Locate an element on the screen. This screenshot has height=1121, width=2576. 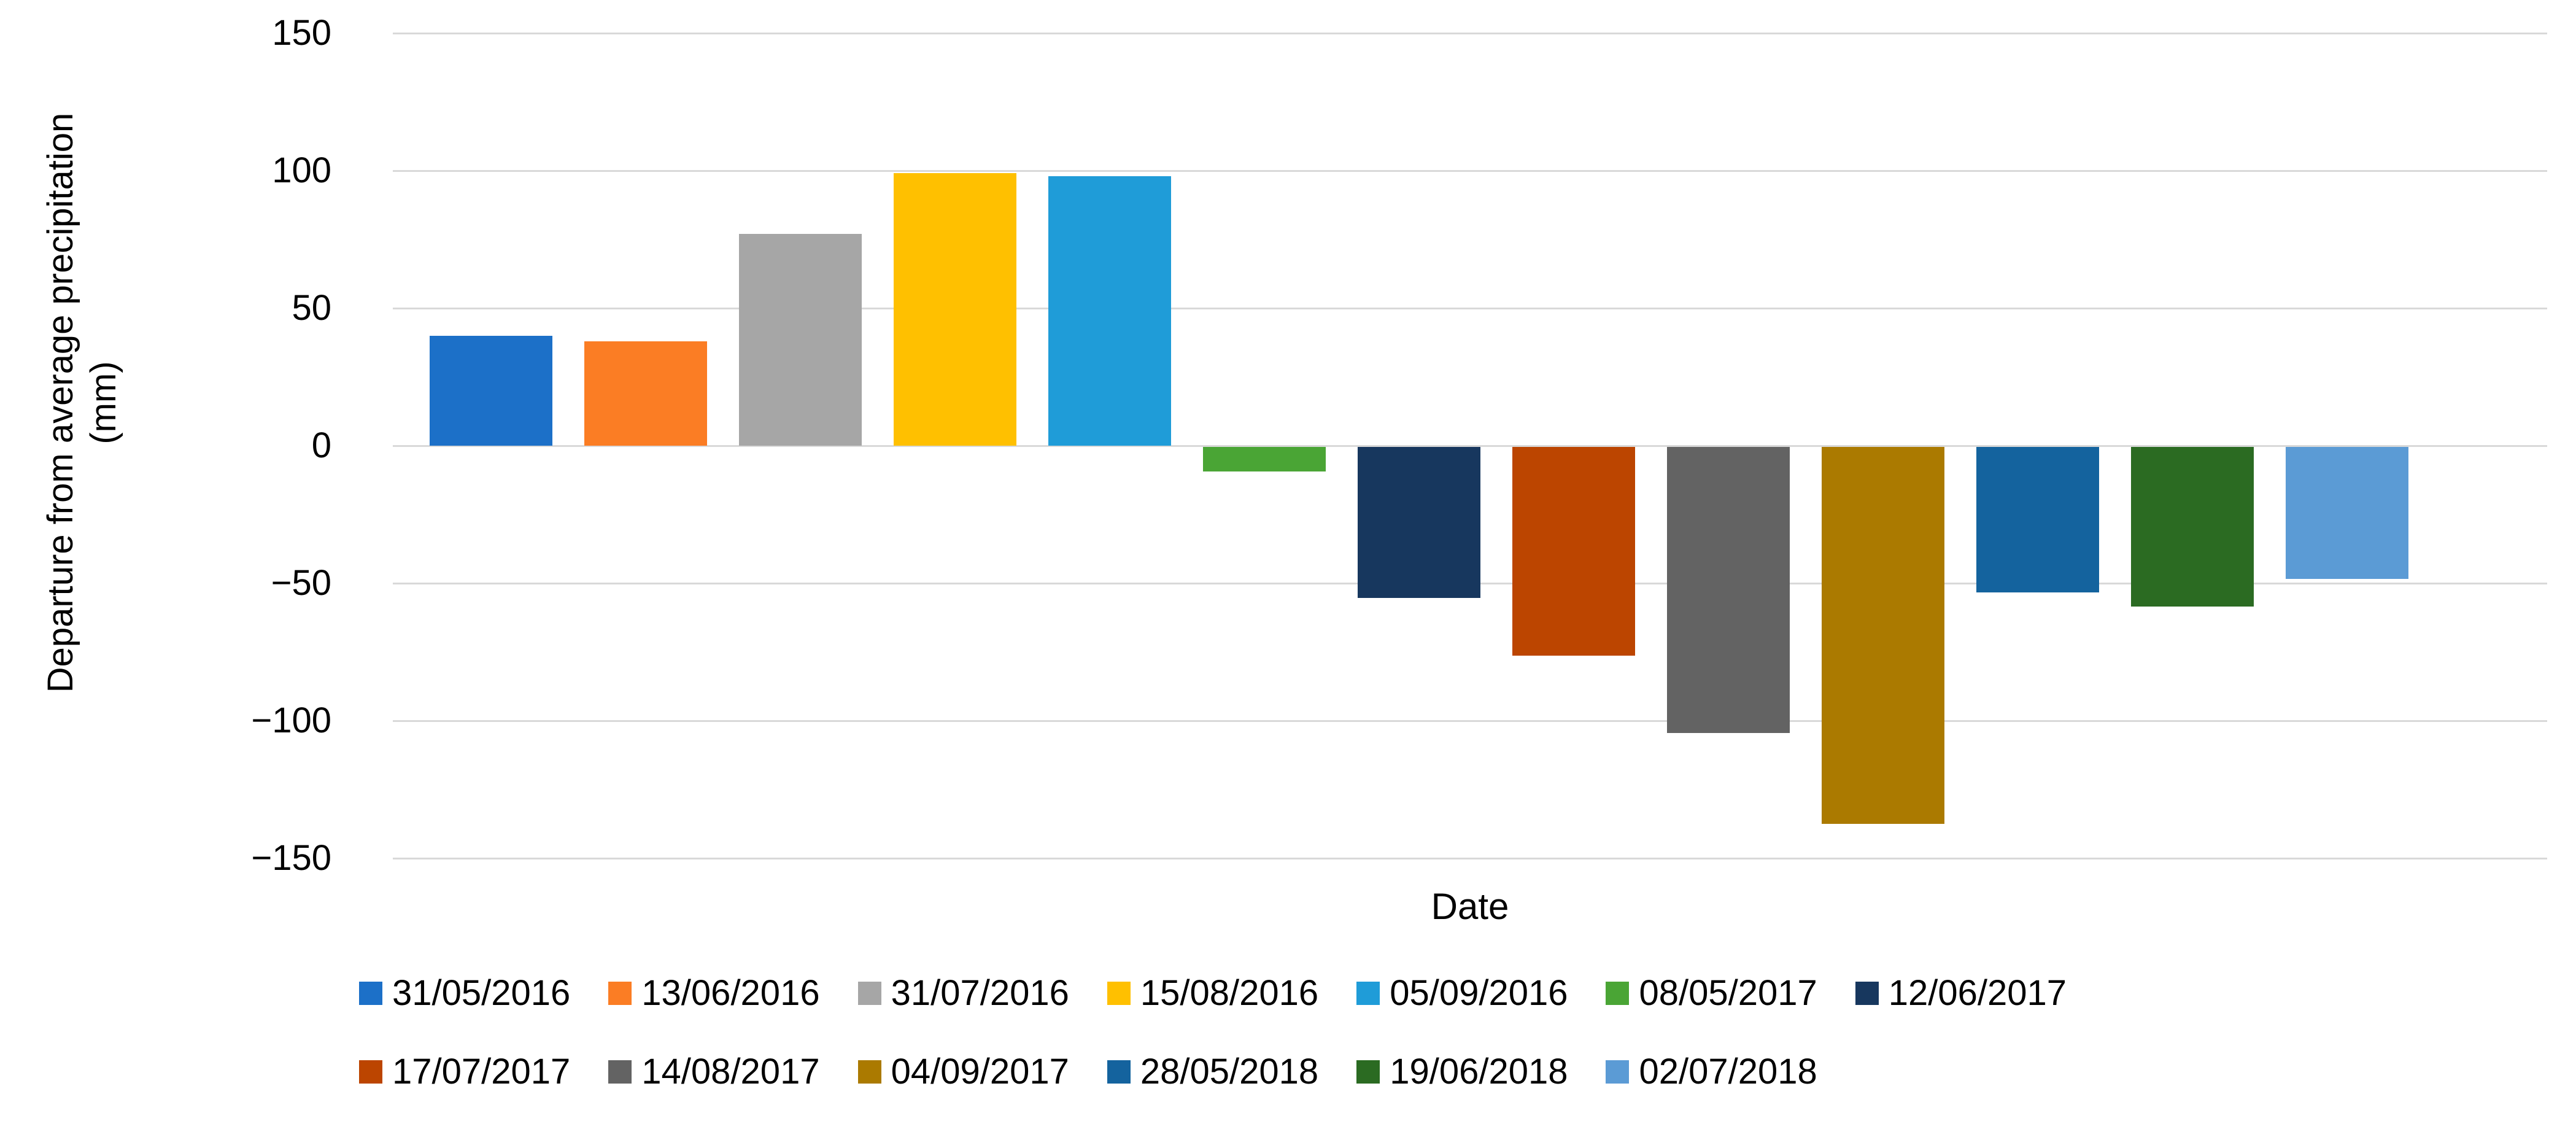
legend-item: 19/06/2018 is located at coordinates (1462, 1071).